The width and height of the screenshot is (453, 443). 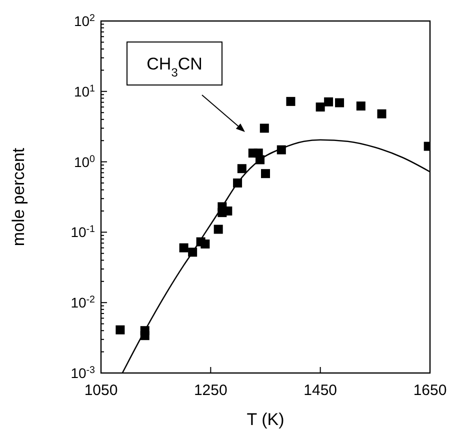 What do you see at coordinates (101, 390) in the screenshot?
I see `x-tick-label: 1050` at bounding box center [101, 390].